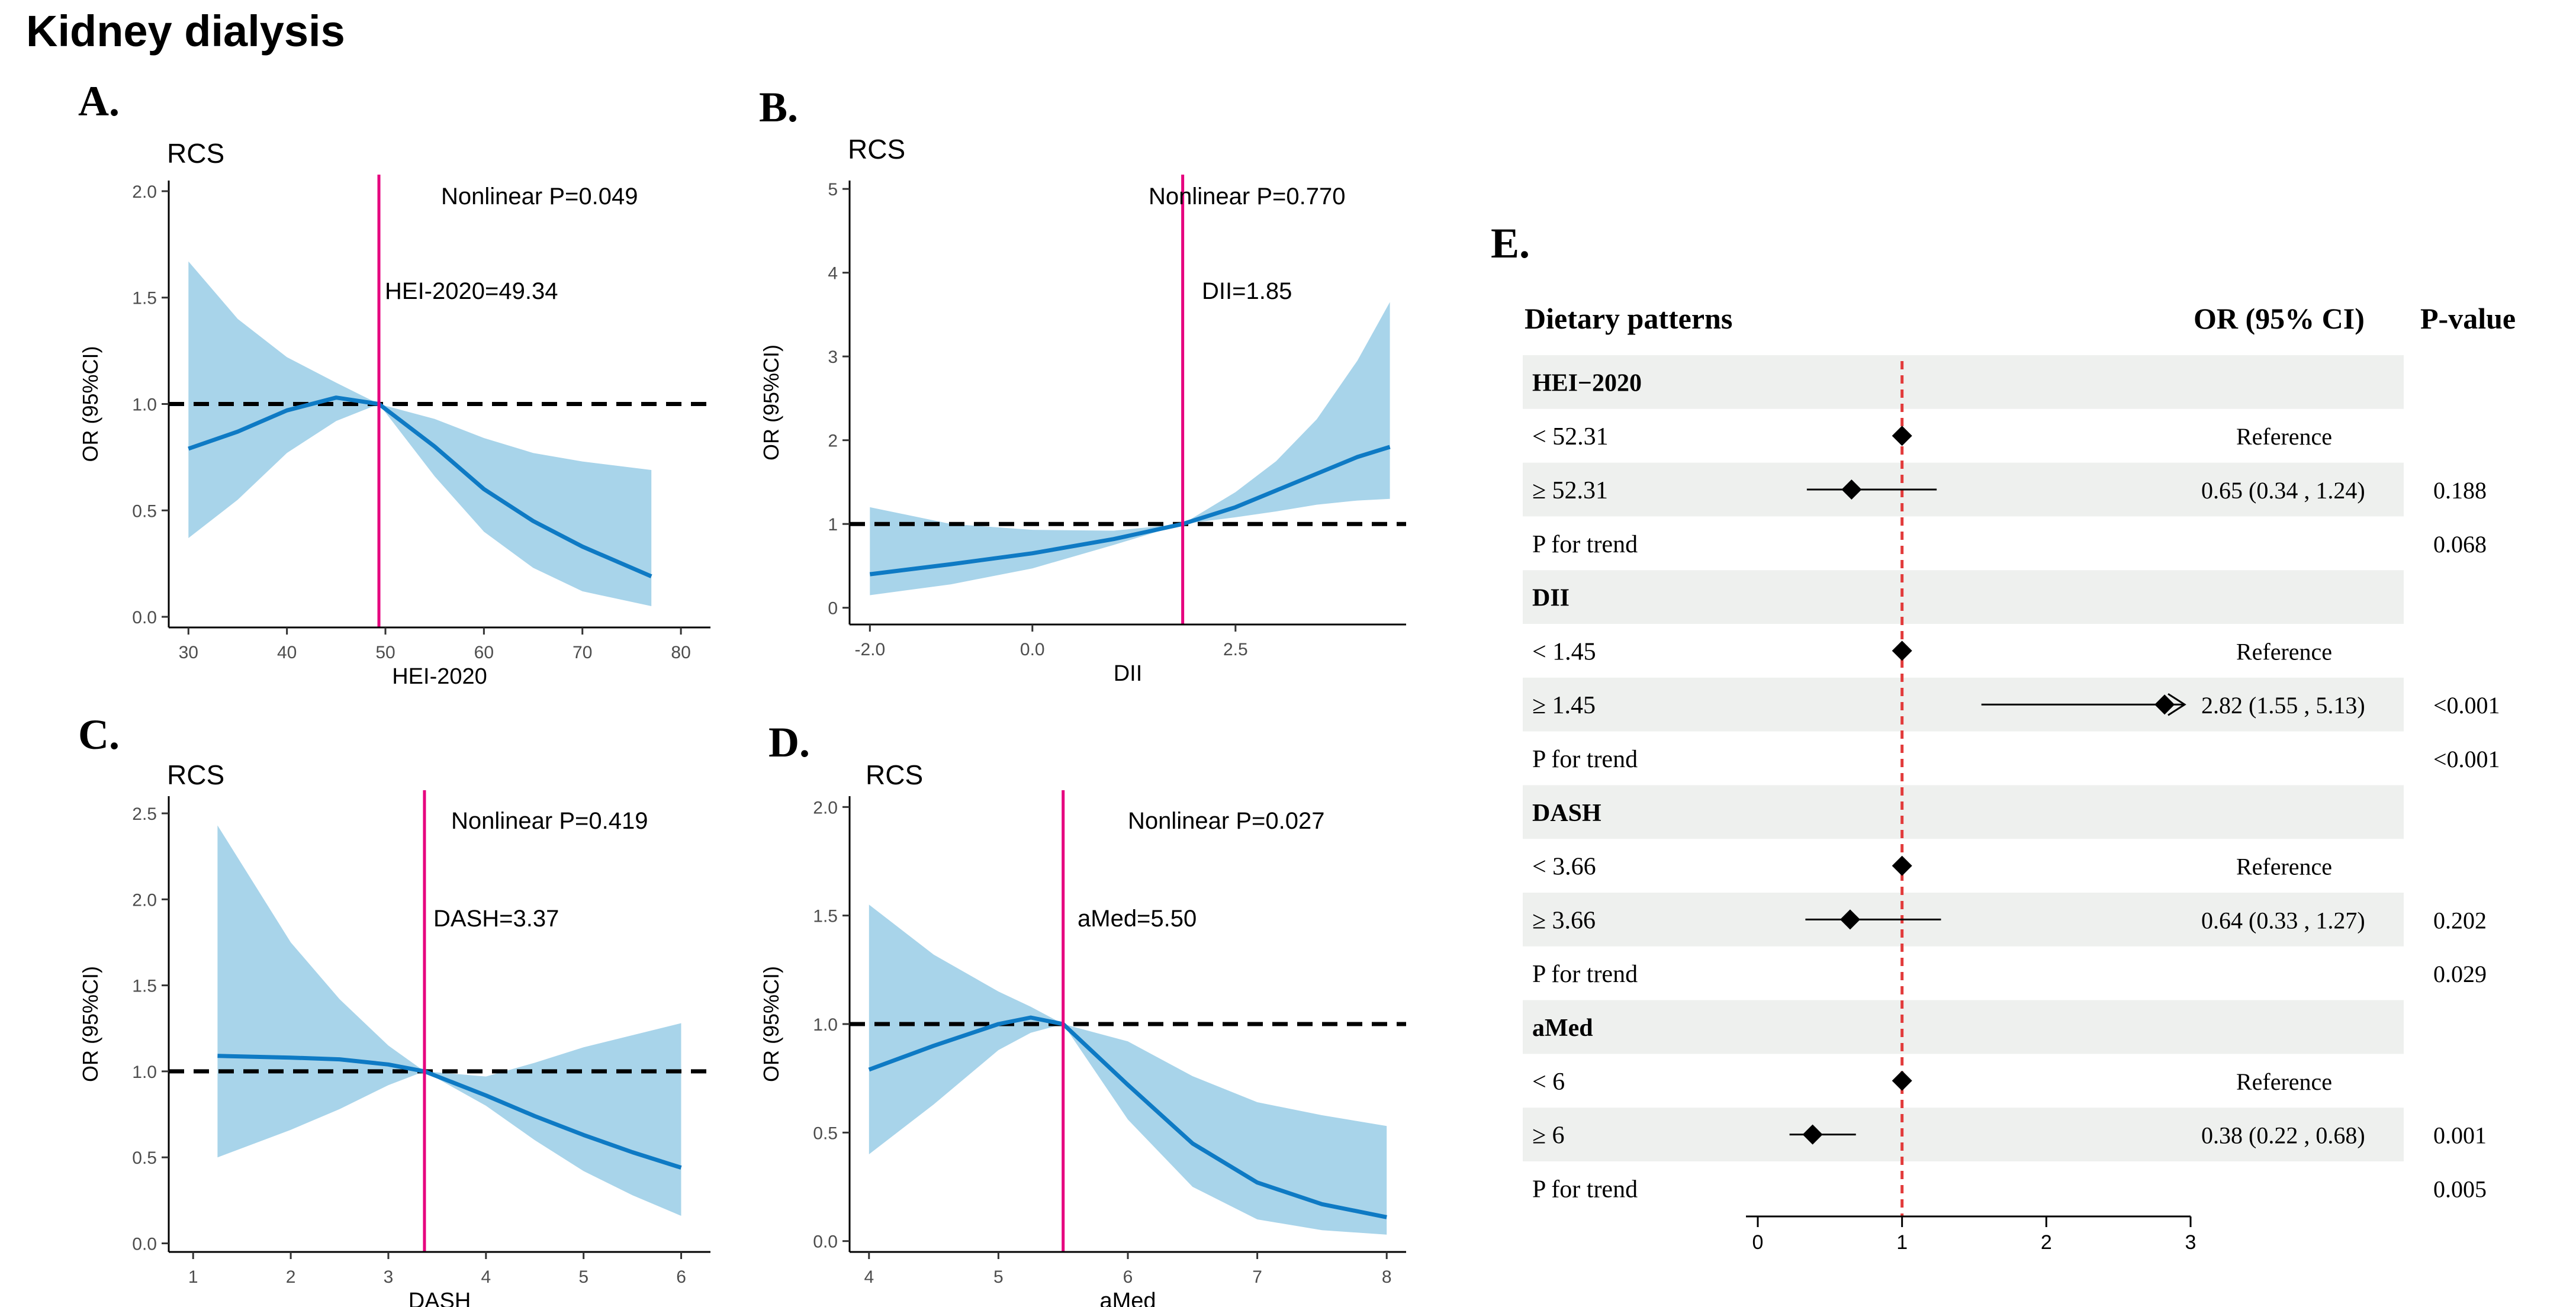 This screenshot has width=2576, height=1307. I want to click on panel-letter: E., so click(1510, 244).